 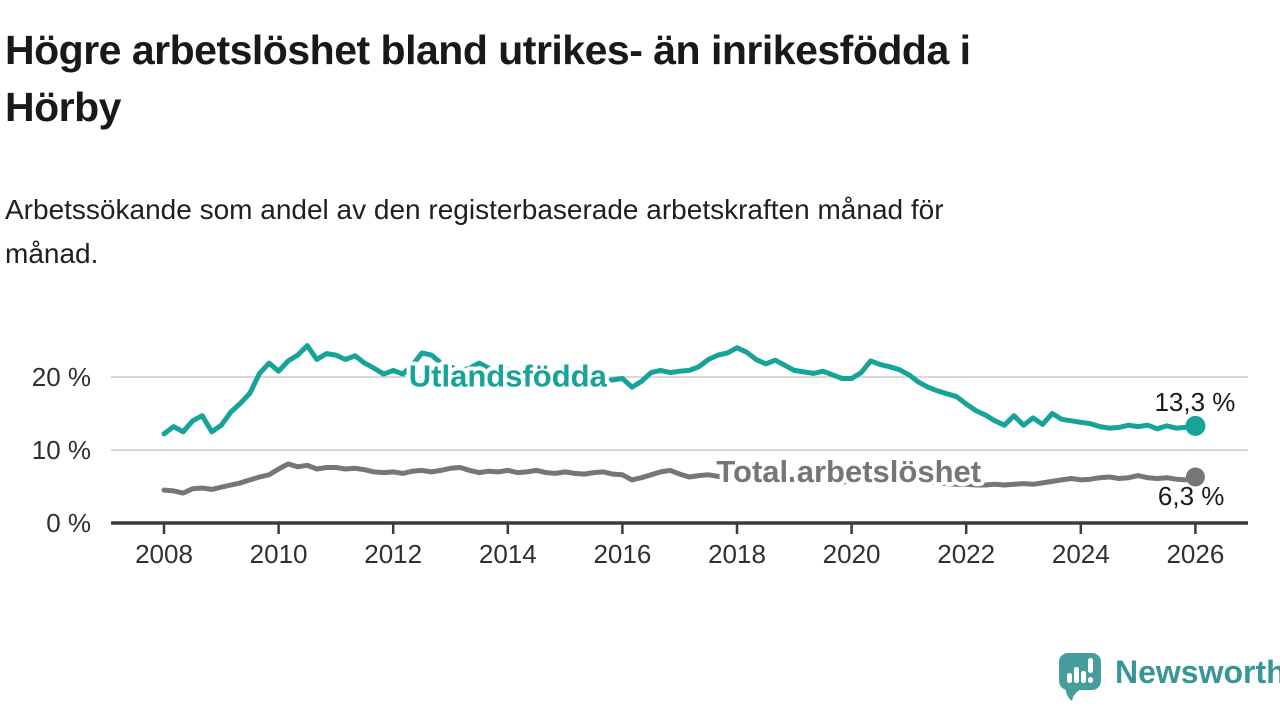 What do you see at coordinates (1195, 554) in the screenshot?
I see `x-axis-label-2026: 2026` at bounding box center [1195, 554].